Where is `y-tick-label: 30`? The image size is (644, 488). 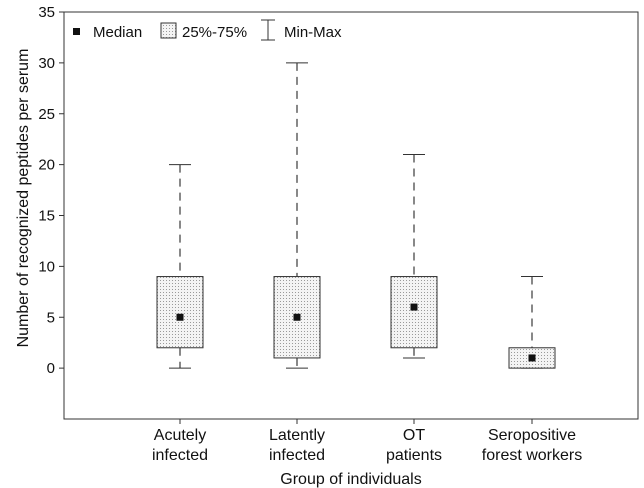
y-tick-label: 30 is located at coordinates (46, 63).